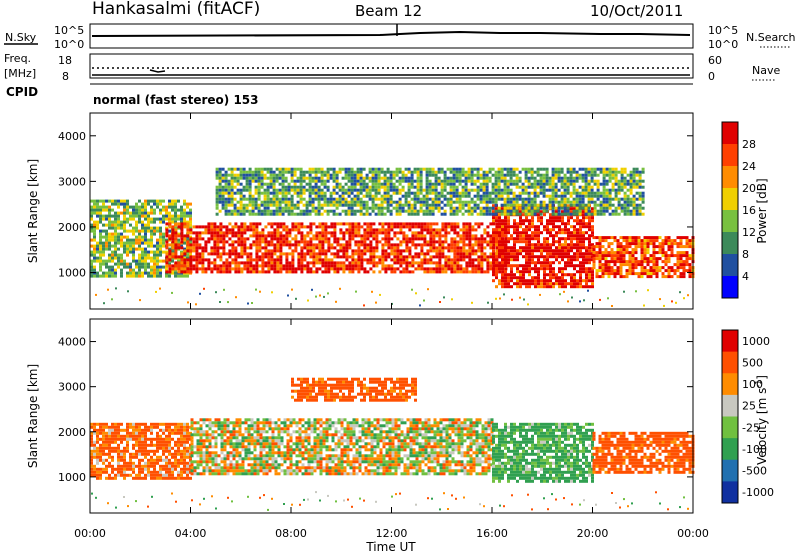  I want to click on mode-text: normal (fast stereo) 153, so click(176, 100).